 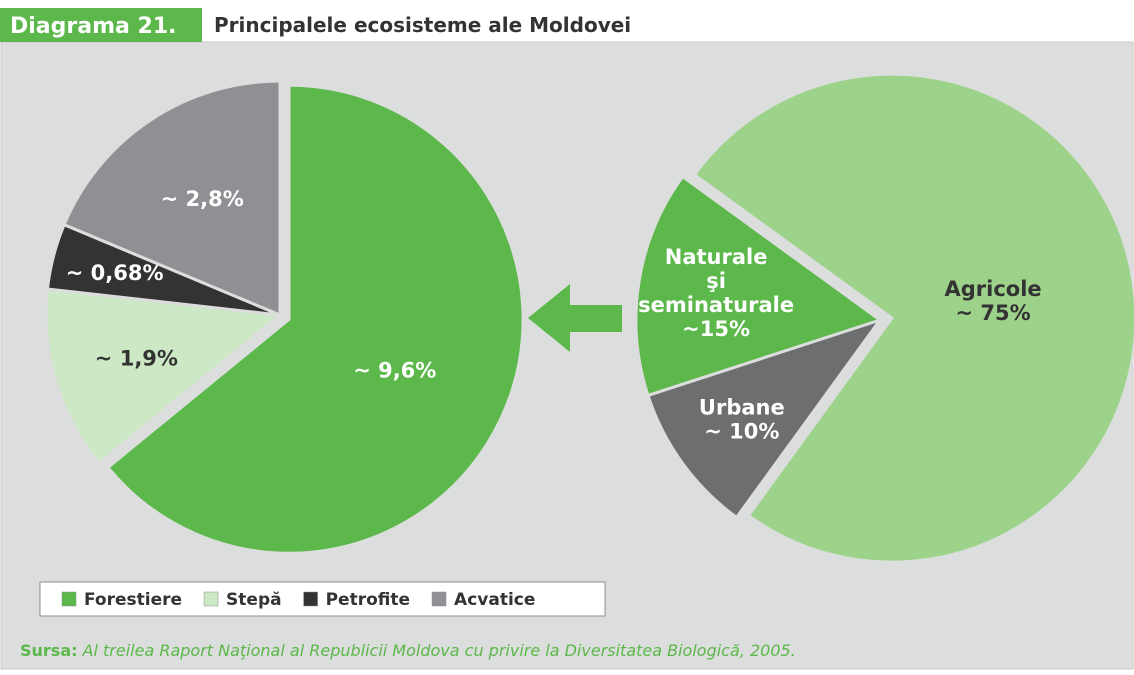 I want to click on data-label: ~ 9,6%, so click(x=394, y=370).